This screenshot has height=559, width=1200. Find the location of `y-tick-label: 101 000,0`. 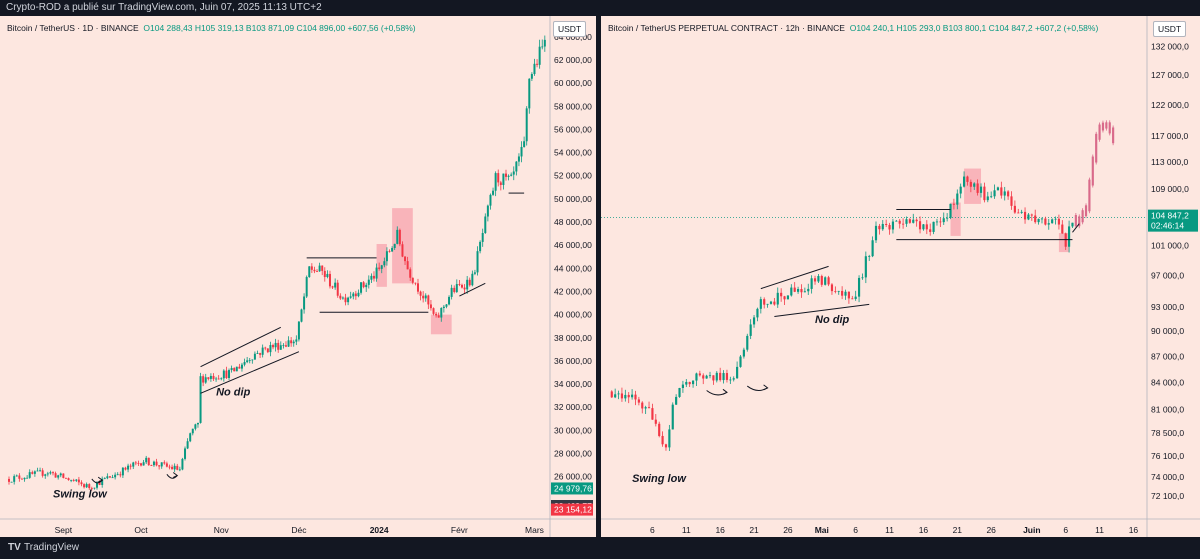

y-tick-label: 101 000,0 is located at coordinates (1170, 245).